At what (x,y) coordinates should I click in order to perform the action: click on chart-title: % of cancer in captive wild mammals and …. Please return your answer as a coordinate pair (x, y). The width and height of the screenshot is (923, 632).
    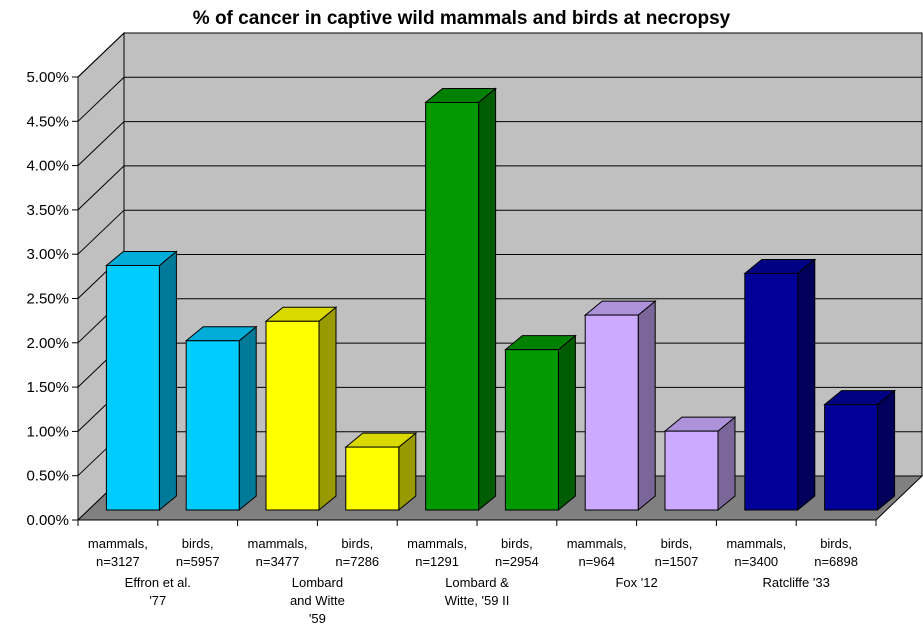
    Looking at the image, I should click on (461, 18).